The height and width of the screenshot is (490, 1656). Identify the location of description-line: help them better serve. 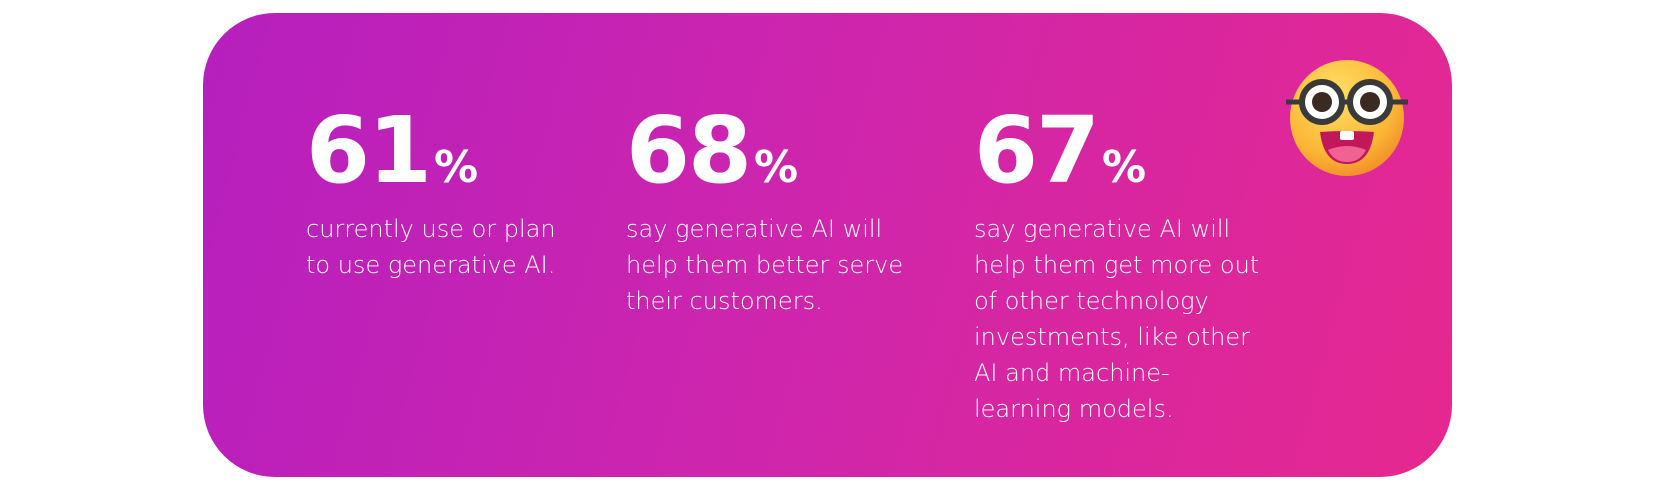
(765, 265).